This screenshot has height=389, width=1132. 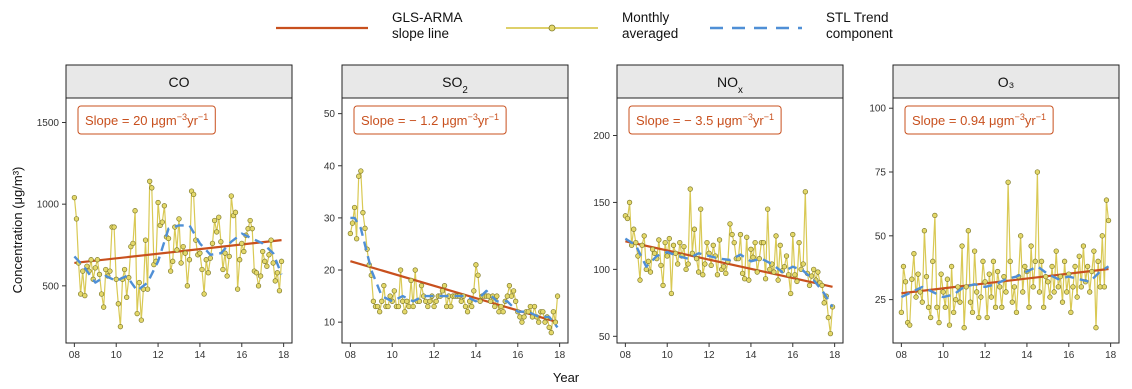 What do you see at coordinates (601, 270) in the screenshot?
I see `y-tick-label: 100` at bounding box center [601, 270].